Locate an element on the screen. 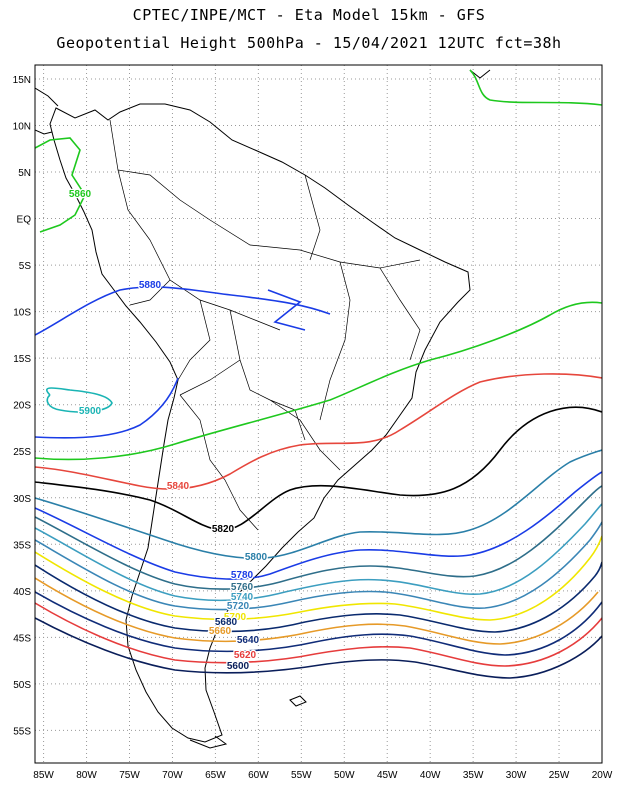 This screenshot has width=618, height=800. lat-tick-label: 10N is located at coordinates (22, 126).